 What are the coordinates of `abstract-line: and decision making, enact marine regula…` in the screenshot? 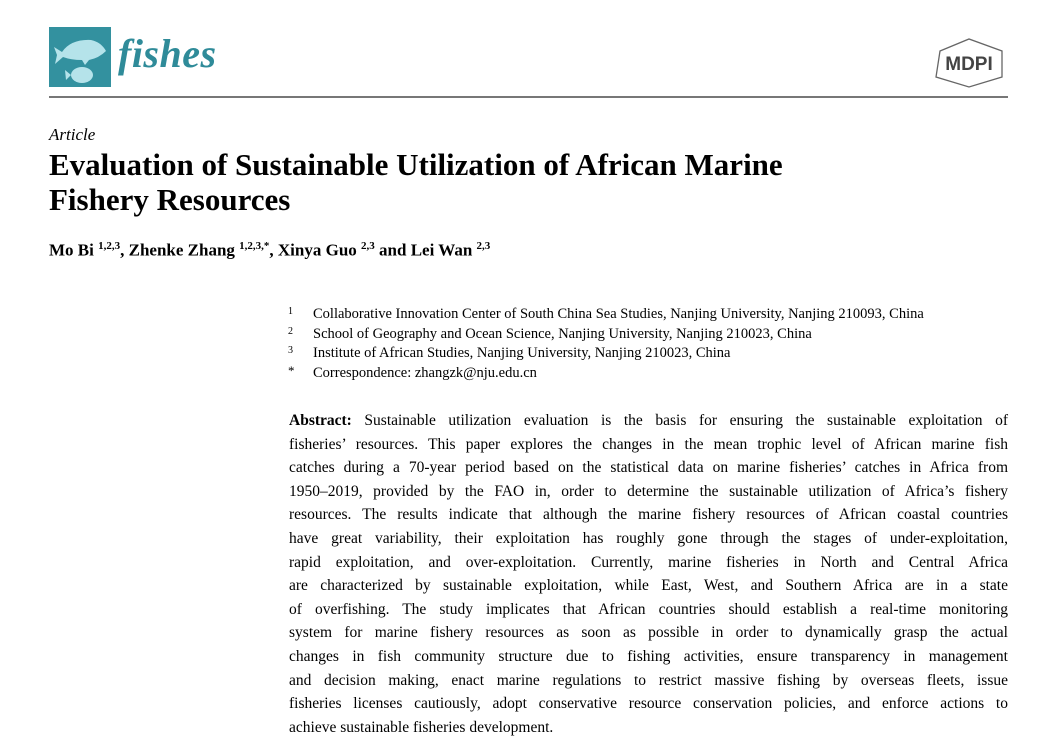 It's located at (648, 680).